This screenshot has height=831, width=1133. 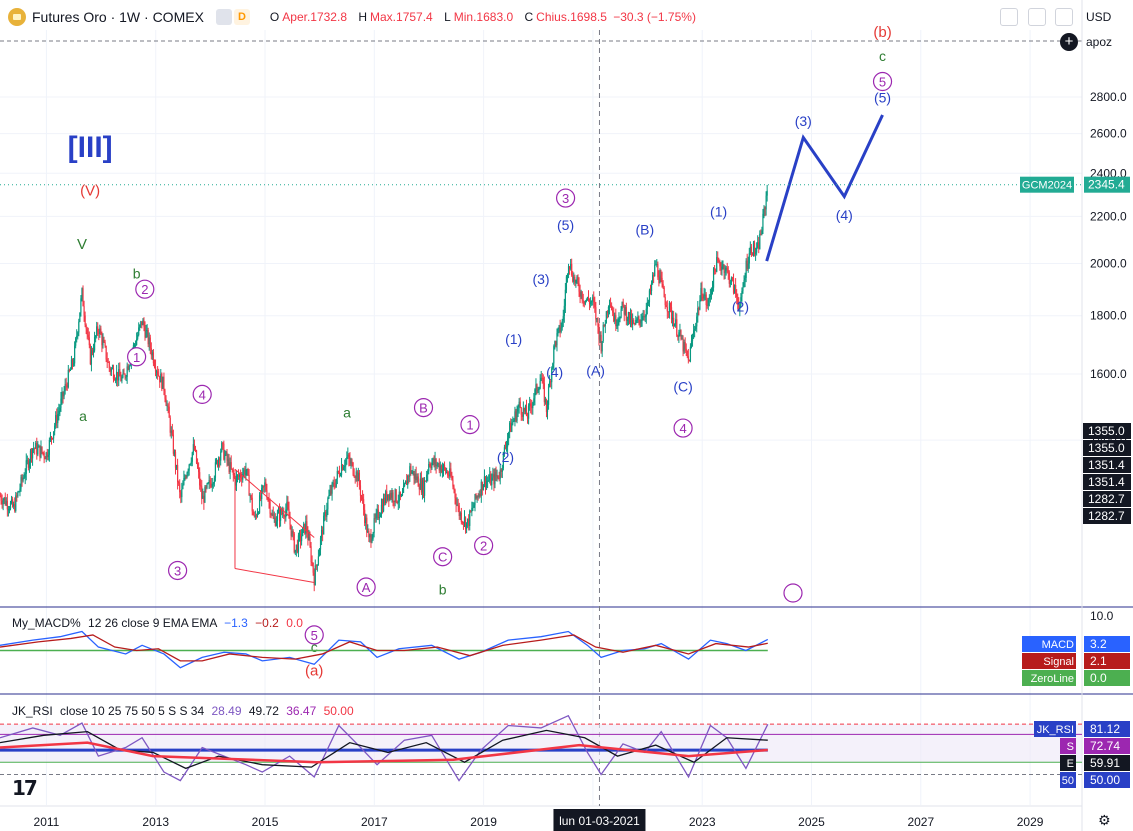 I want to click on wave-label: (5), so click(x=565, y=225).